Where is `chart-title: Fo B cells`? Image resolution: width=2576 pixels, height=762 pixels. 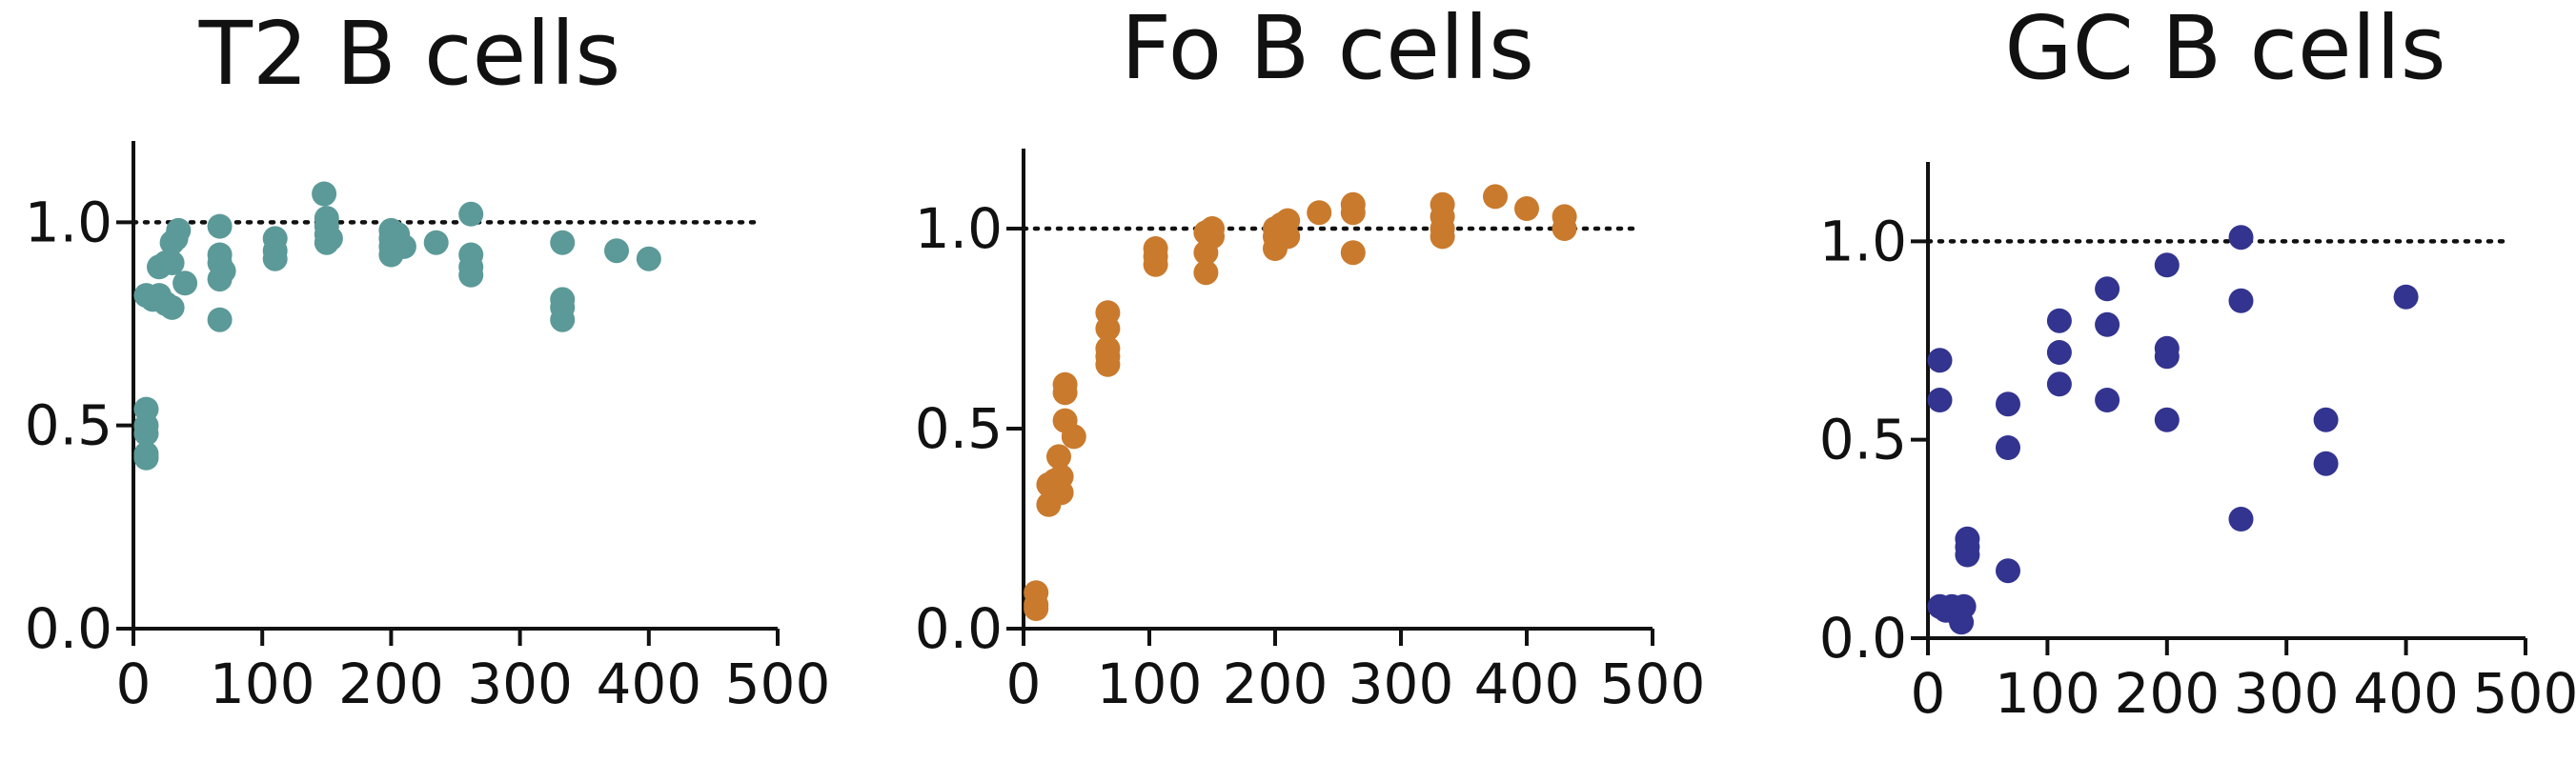 chart-title: Fo B cells is located at coordinates (1327, 49).